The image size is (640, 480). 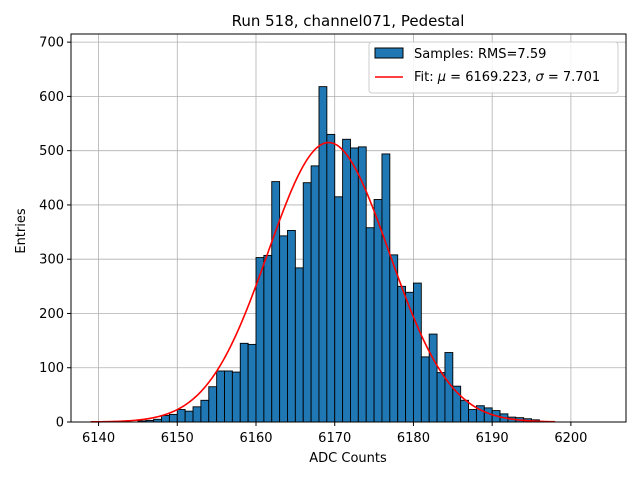 I want to click on y-tick-label: 100, so click(x=51, y=368).